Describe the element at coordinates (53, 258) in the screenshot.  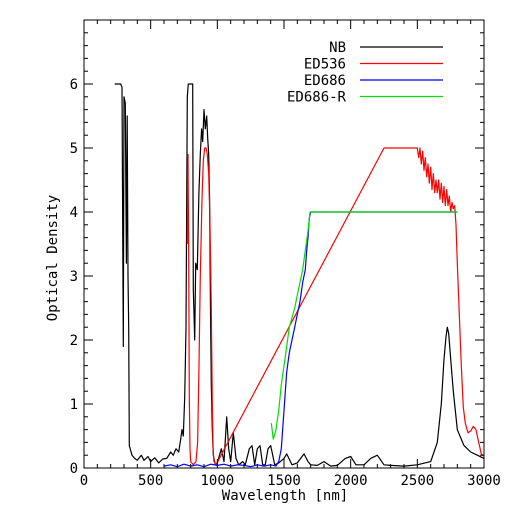
I see `y-axis-label: Optical Density` at that location.